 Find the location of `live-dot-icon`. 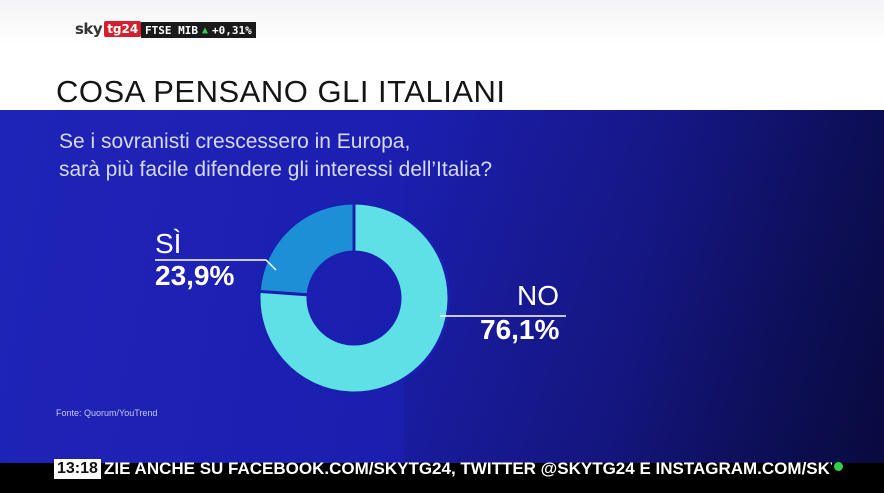

live-dot-icon is located at coordinates (838, 466).